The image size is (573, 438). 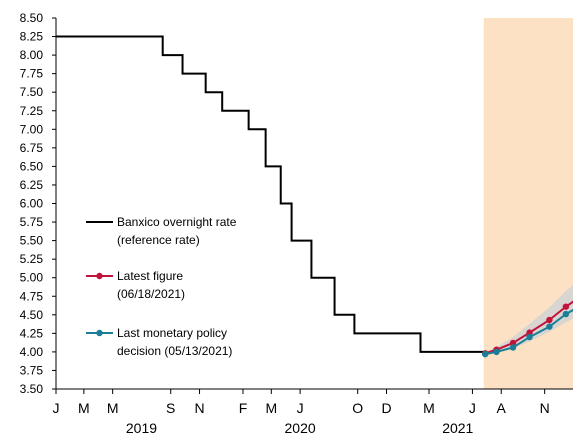 I want to click on x-tick-label: D, so click(x=386, y=408).